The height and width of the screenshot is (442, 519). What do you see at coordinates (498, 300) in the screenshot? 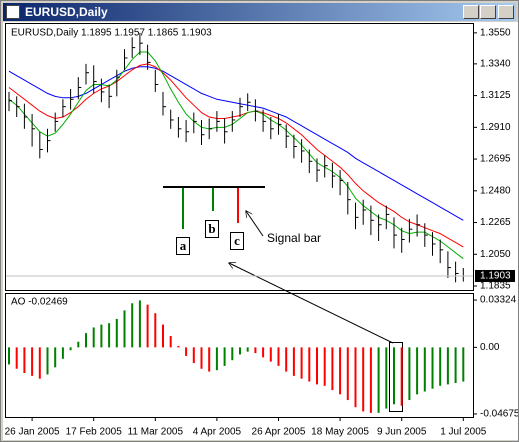
I see `y-tick-label: 0.03324` at bounding box center [498, 300].